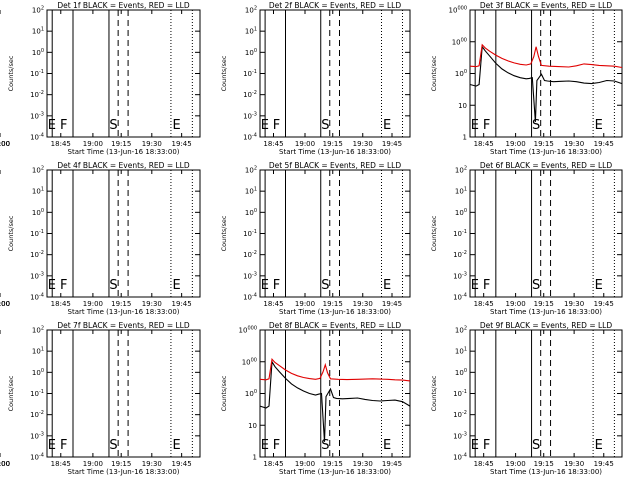 The width and height of the screenshot is (640, 480). I want to click on panel-title: Det 4f BLACK = Events, RED = LLD, so click(123, 165).